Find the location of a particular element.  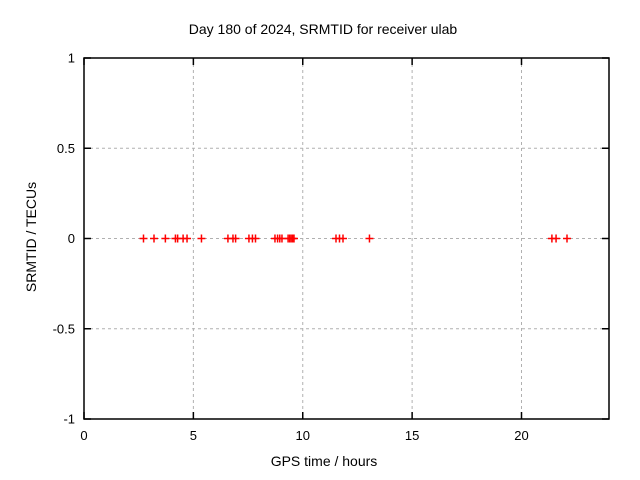

y-tick-label: -0.5 is located at coordinates (64, 328).